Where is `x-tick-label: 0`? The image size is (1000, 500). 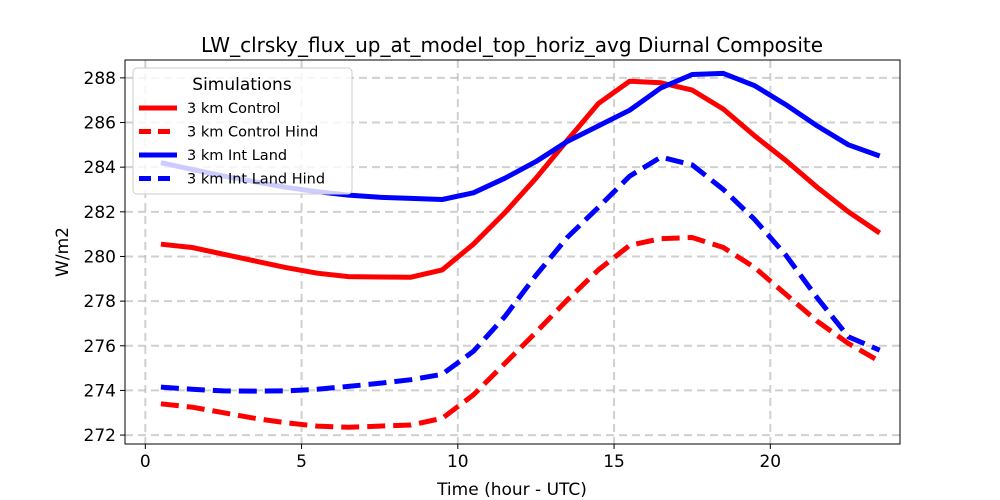
x-tick-label: 0 is located at coordinates (145, 462).